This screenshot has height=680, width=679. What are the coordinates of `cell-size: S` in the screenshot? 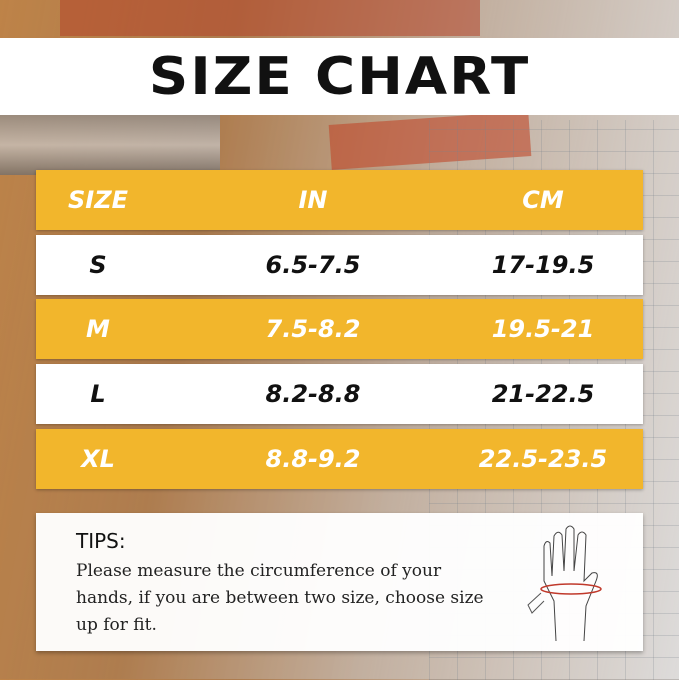 It's located at (98, 265).